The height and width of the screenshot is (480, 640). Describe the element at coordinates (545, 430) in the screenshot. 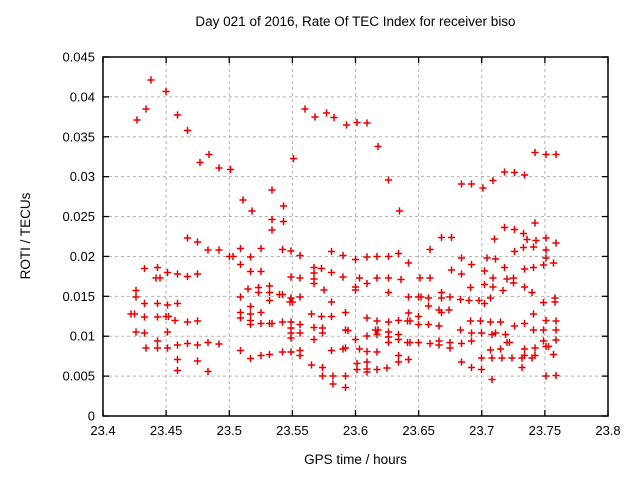

I see `x-tick-label: 23.75` at that location.